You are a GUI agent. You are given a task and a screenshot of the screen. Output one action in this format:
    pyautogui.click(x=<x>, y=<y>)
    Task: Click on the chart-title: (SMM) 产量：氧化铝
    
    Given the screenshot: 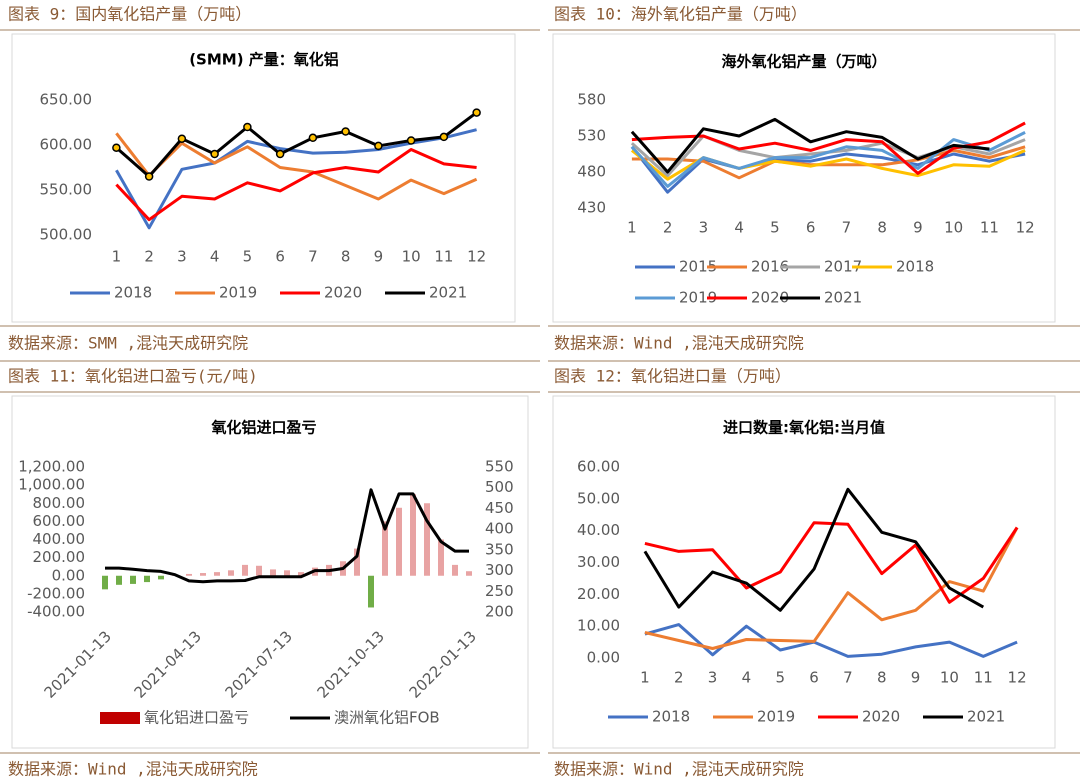 What is the action you would take?
    pyautogui.click(x=264, y=60)
    